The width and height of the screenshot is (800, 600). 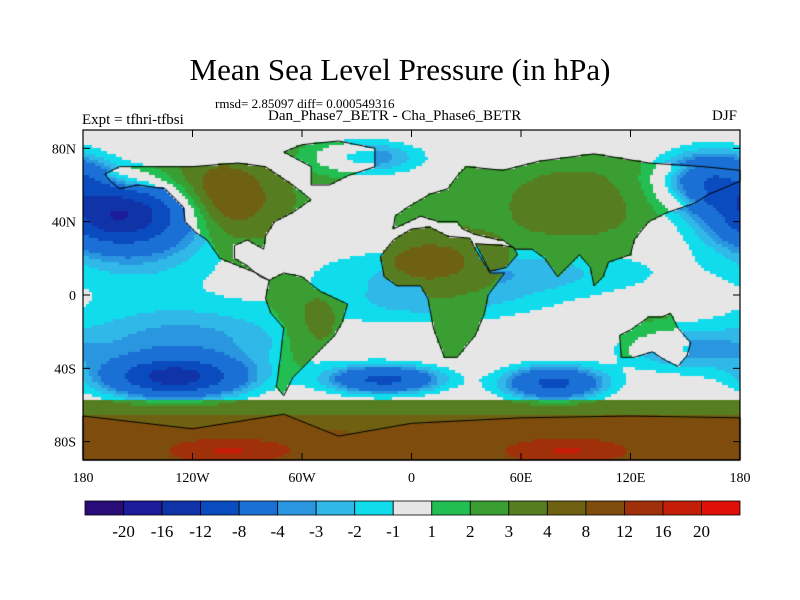 I want to click on y-tick-label: 40N, so click(x=64, y=223).